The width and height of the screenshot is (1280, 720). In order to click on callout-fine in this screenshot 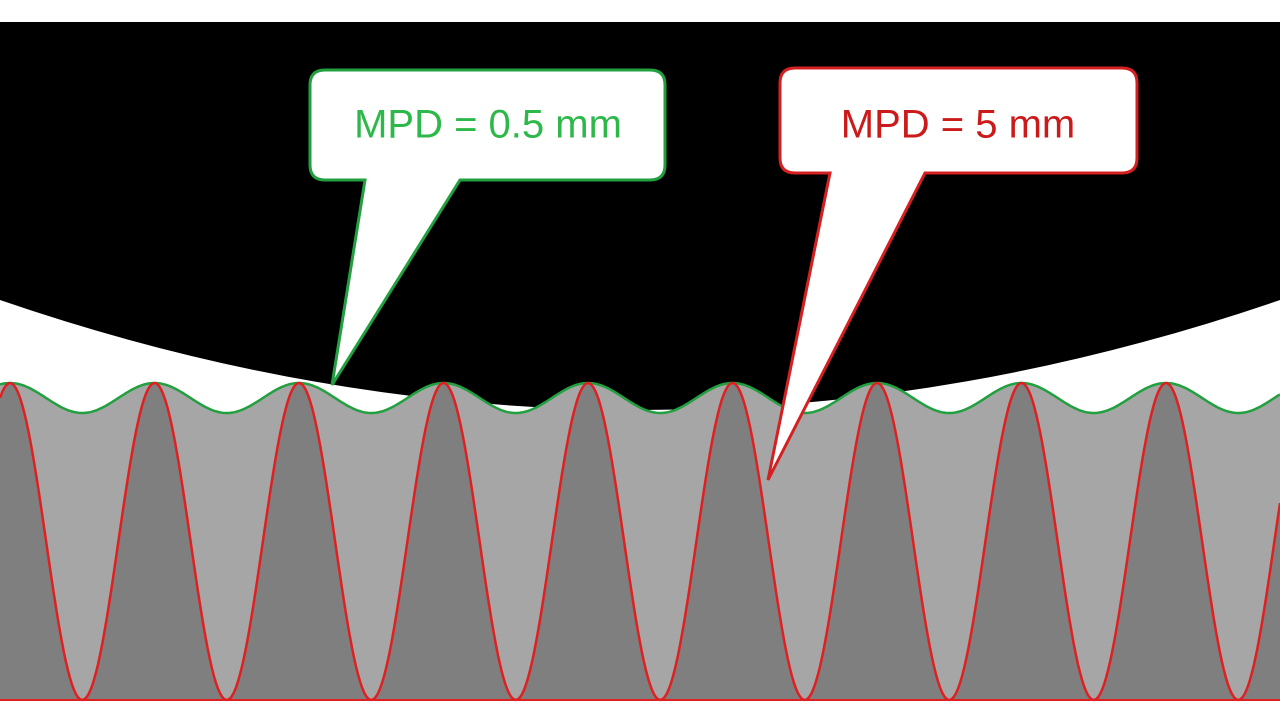, I will do `click(487, 227)`.